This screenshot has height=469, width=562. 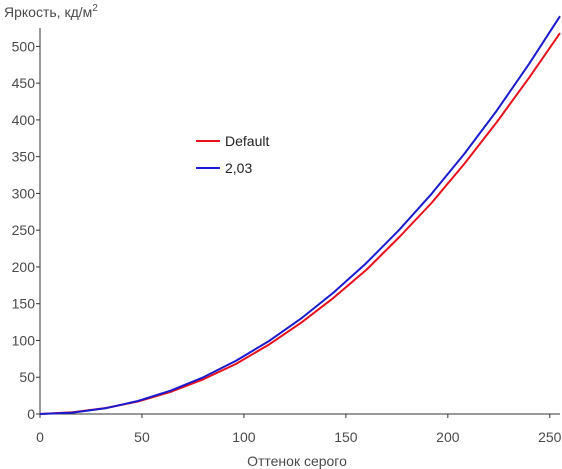 I want to click on y-tick-label: 350, so click(x=24, y=157).